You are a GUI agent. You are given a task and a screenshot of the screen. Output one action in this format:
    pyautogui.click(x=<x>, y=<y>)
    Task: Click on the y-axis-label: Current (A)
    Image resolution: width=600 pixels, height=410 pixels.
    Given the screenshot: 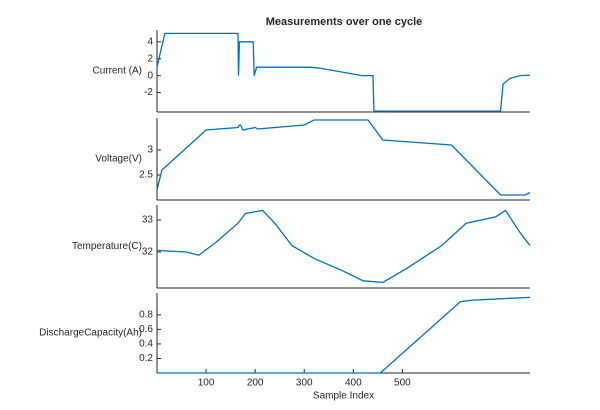 What is the action you would take?
    pyautogui.click(x=117, y=71)
    